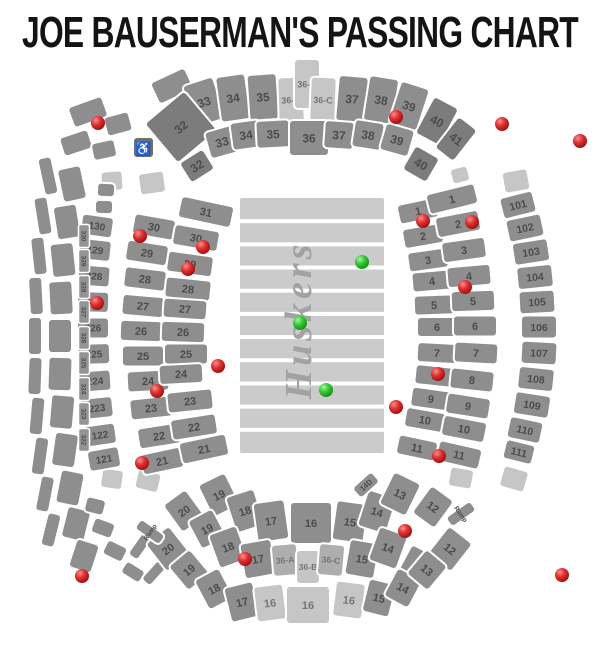 The image size is (600, 646). I want to click on seat-section: 109, so click(532, 405).